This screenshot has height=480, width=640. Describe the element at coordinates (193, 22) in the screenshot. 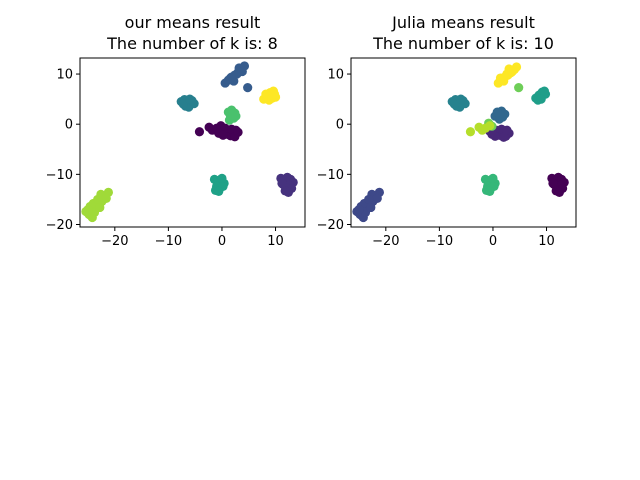

I see `subplot-left-title-line-1: our means result` at that location.